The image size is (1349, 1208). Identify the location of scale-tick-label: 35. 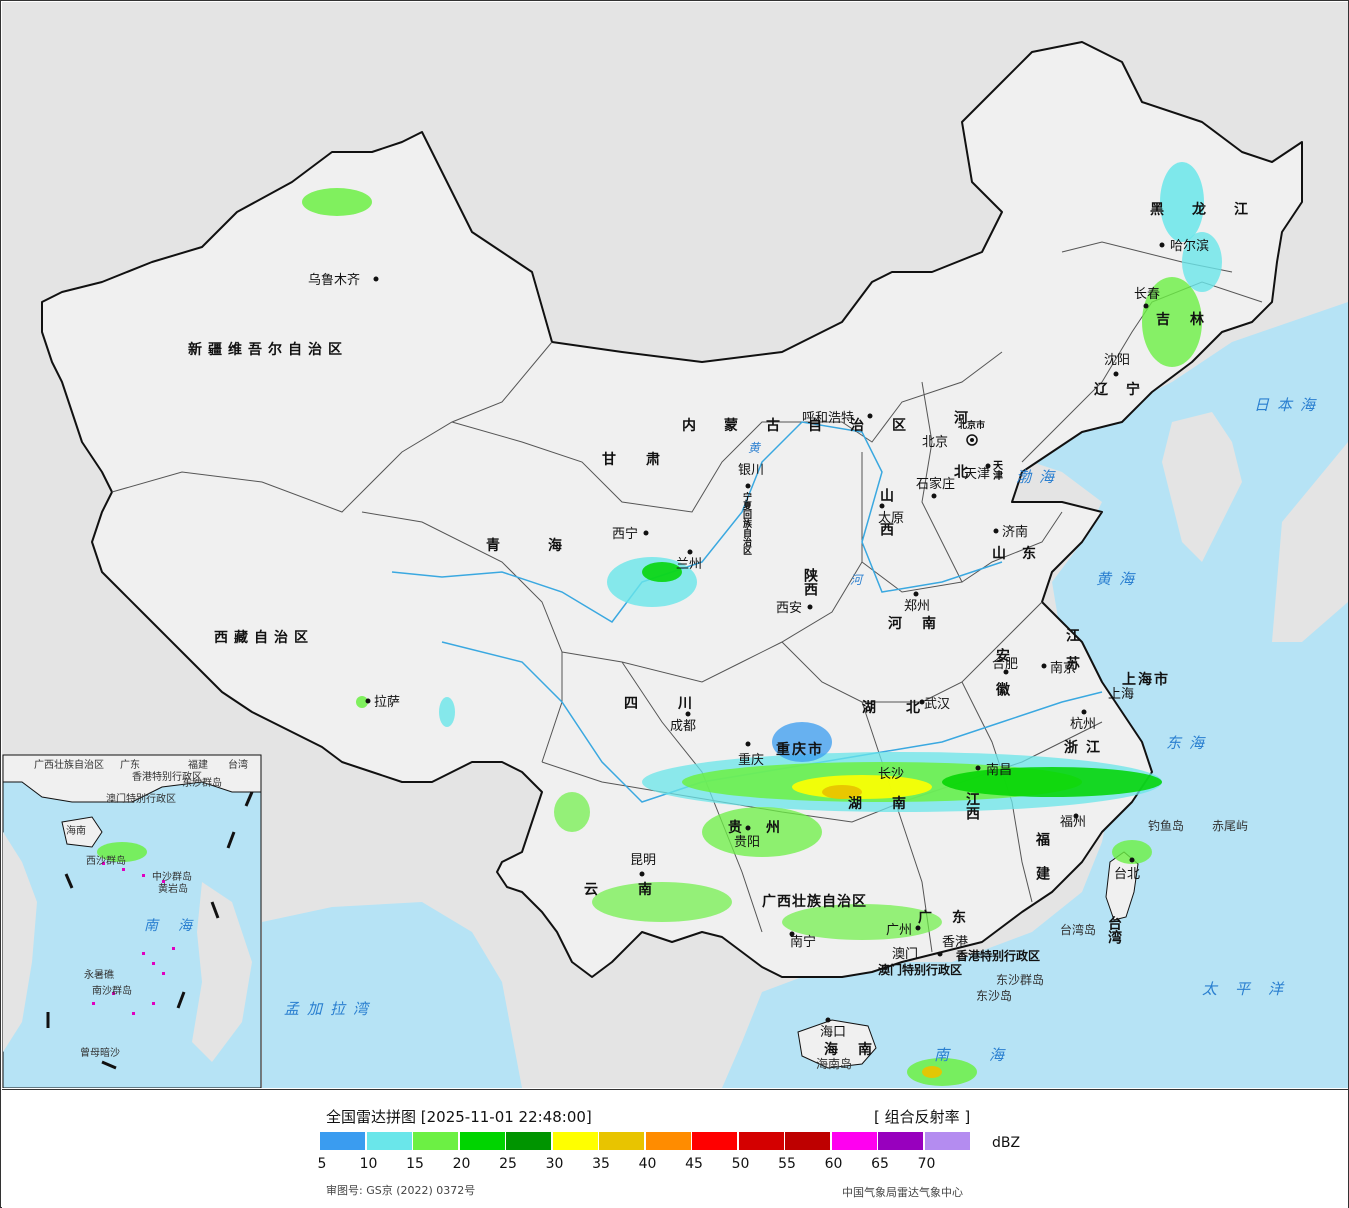
(601, 1164).